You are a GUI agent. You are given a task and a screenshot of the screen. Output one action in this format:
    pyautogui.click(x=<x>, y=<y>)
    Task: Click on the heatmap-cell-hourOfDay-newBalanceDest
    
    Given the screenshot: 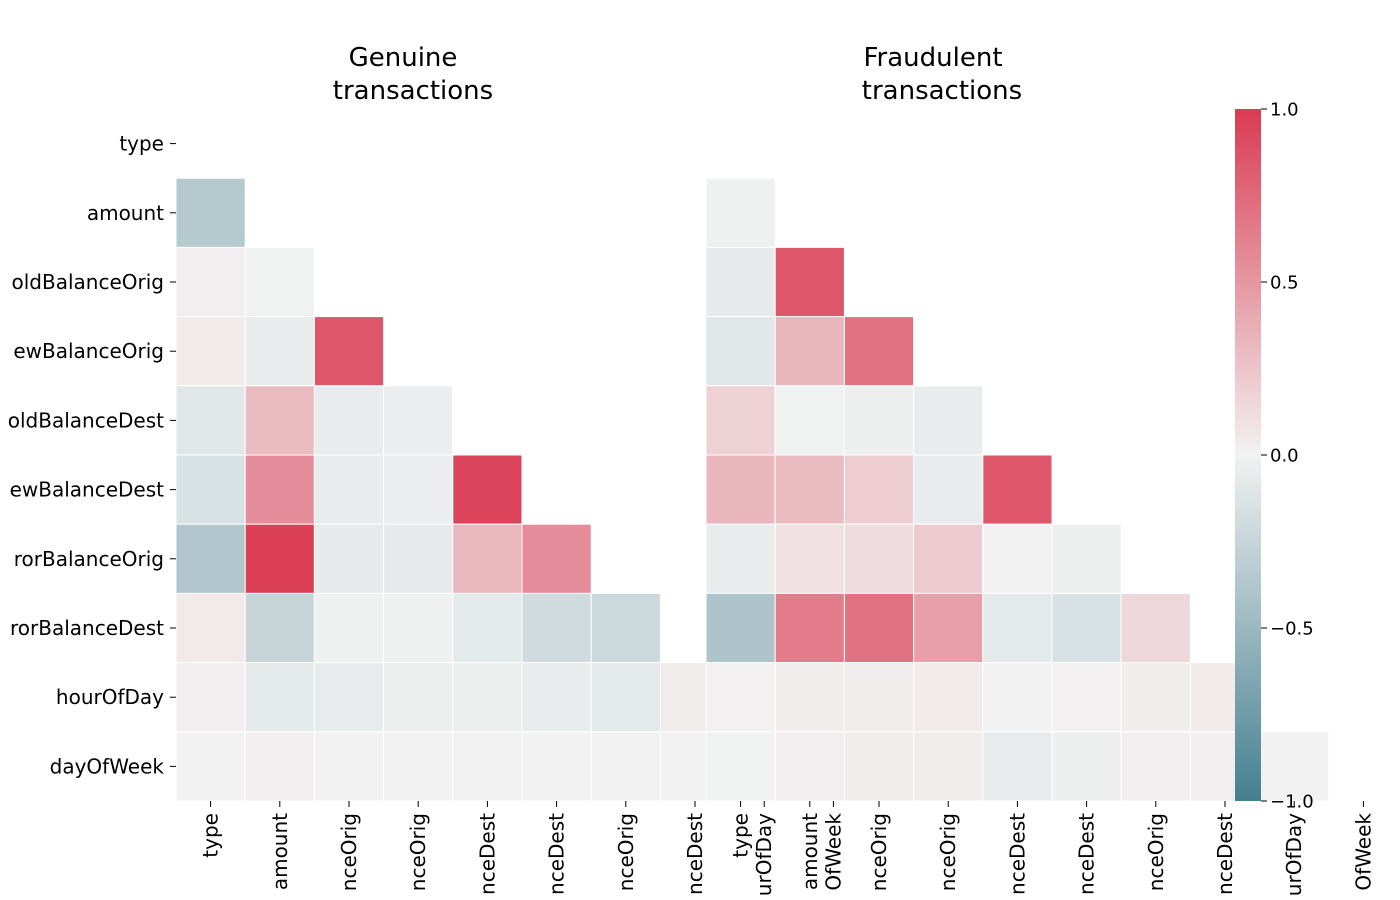 What is the action you would take?
    pyautogui.click(x=1086, y=697)
    